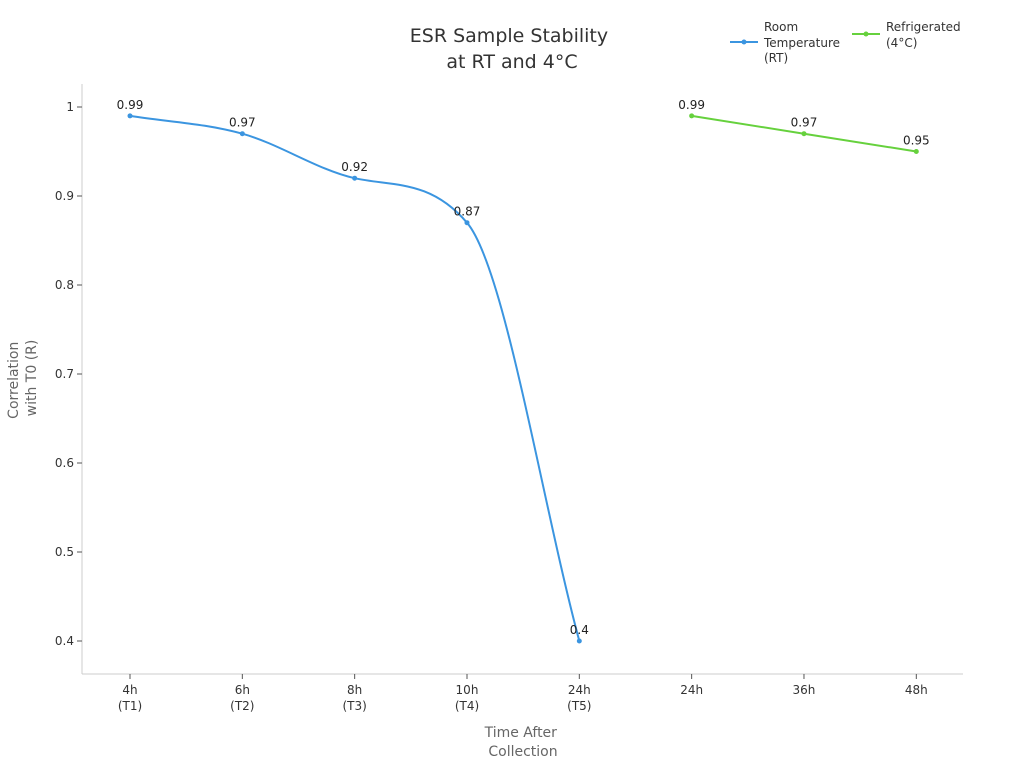 This screenshot has height=768, width=1024. What do you see at coordinates (925, 35) in the screenshot?
I see `legend-label-refrigerated: Refrigerated (4°C)` at bounding box center [925, 35].